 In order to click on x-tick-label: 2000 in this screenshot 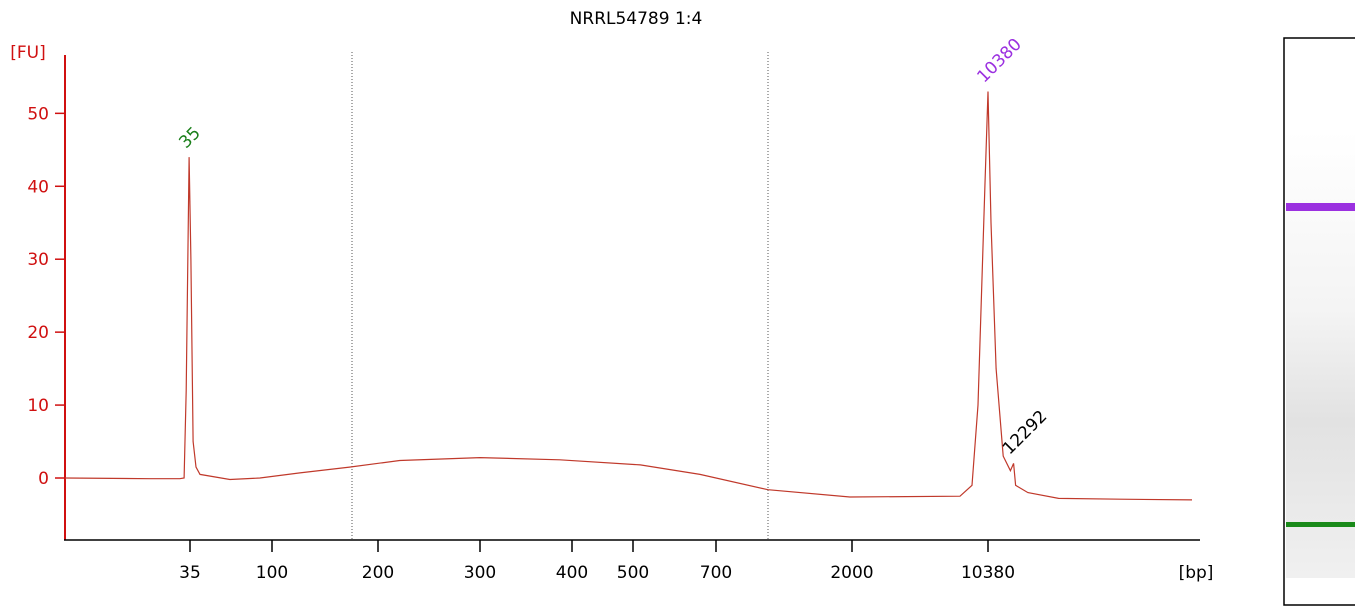, I will do `click(851, 573)`.